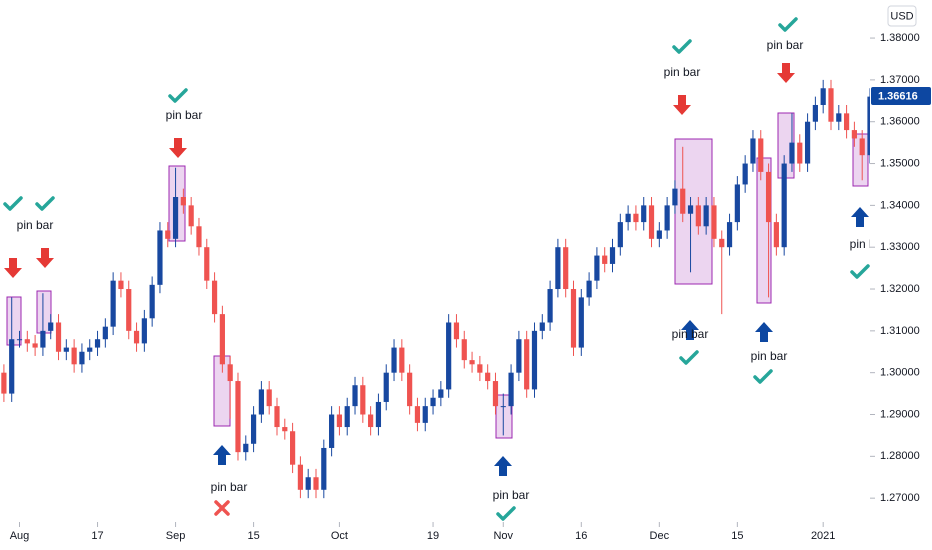 This screenshot has width=932, height=550. I want to click on x-tick-label: 19, so click(433, 536).